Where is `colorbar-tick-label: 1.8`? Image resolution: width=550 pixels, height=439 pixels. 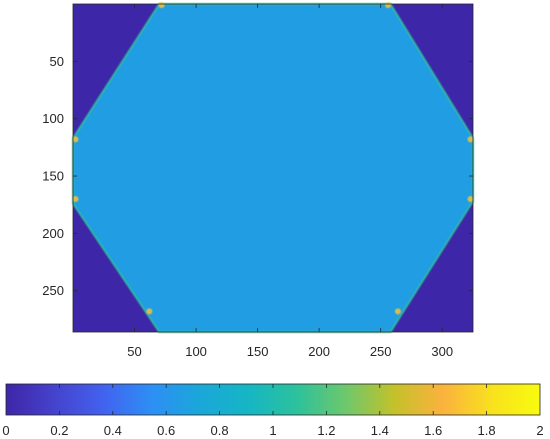 colorbar-tick-label: 1.8 is located at coordinates (487, 430).